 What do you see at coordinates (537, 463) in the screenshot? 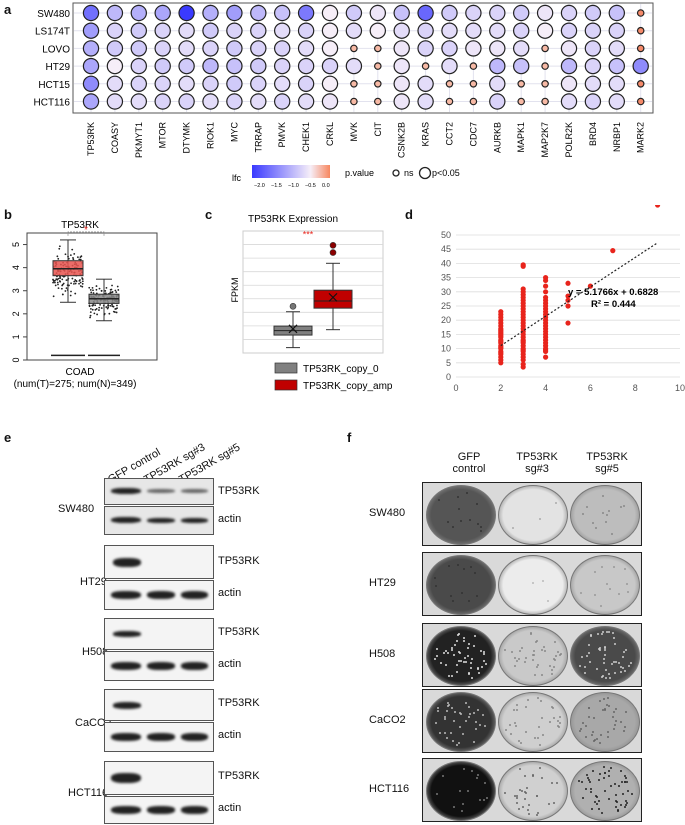
I see `plate-header-sg3: TP53RK sg#3` at bounding box center [537, 463].